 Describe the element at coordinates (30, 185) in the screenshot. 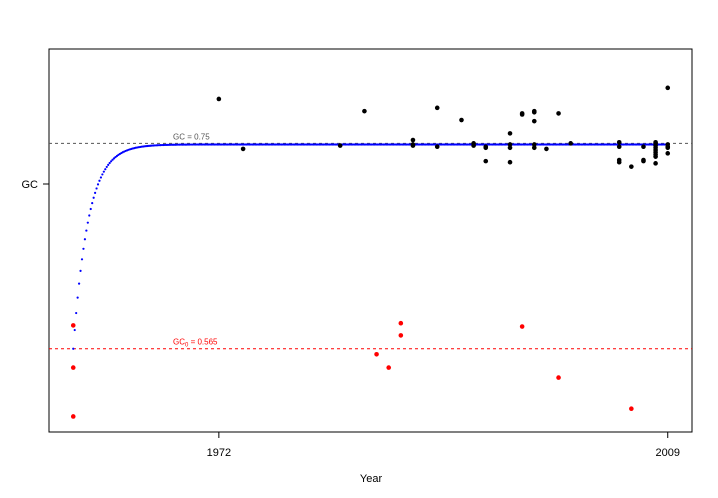

I see `y-axis-label: GC` at that location.